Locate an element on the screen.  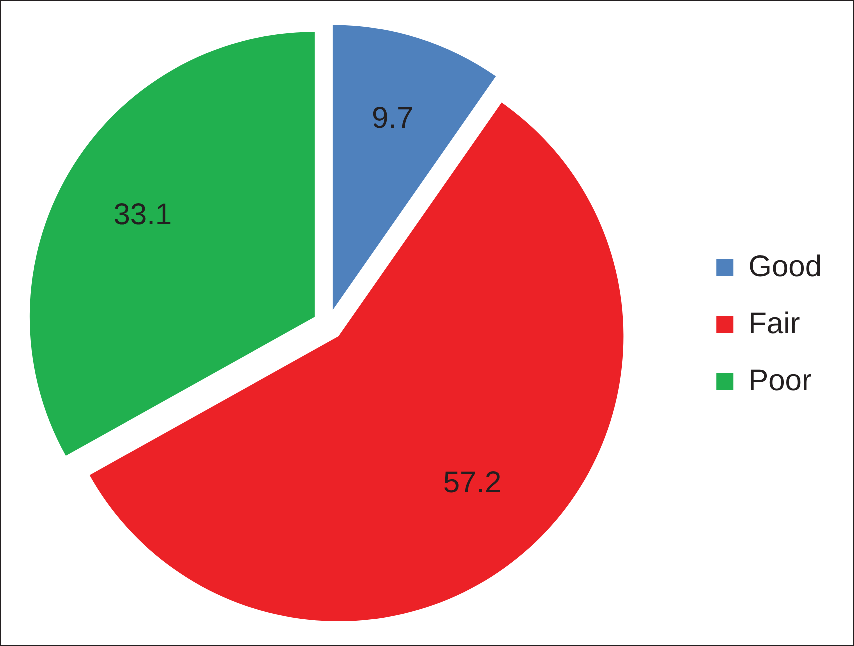
legend-label: Good is located at coordinates (785, 267).